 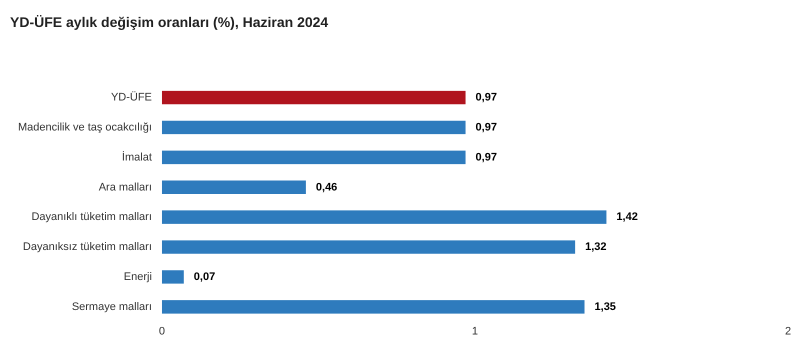 I want to click on y-tick-label: Dayanıksız tüketim malları, so click(x=87, y=247).